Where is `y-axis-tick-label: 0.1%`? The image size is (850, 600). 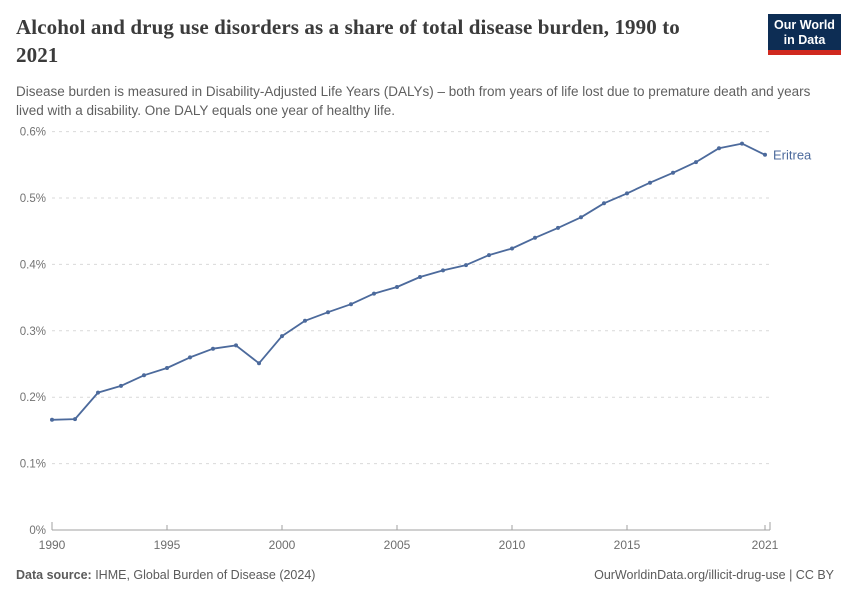
y-axis-tick-label: 0.1% is located at coordinates (33, 465).